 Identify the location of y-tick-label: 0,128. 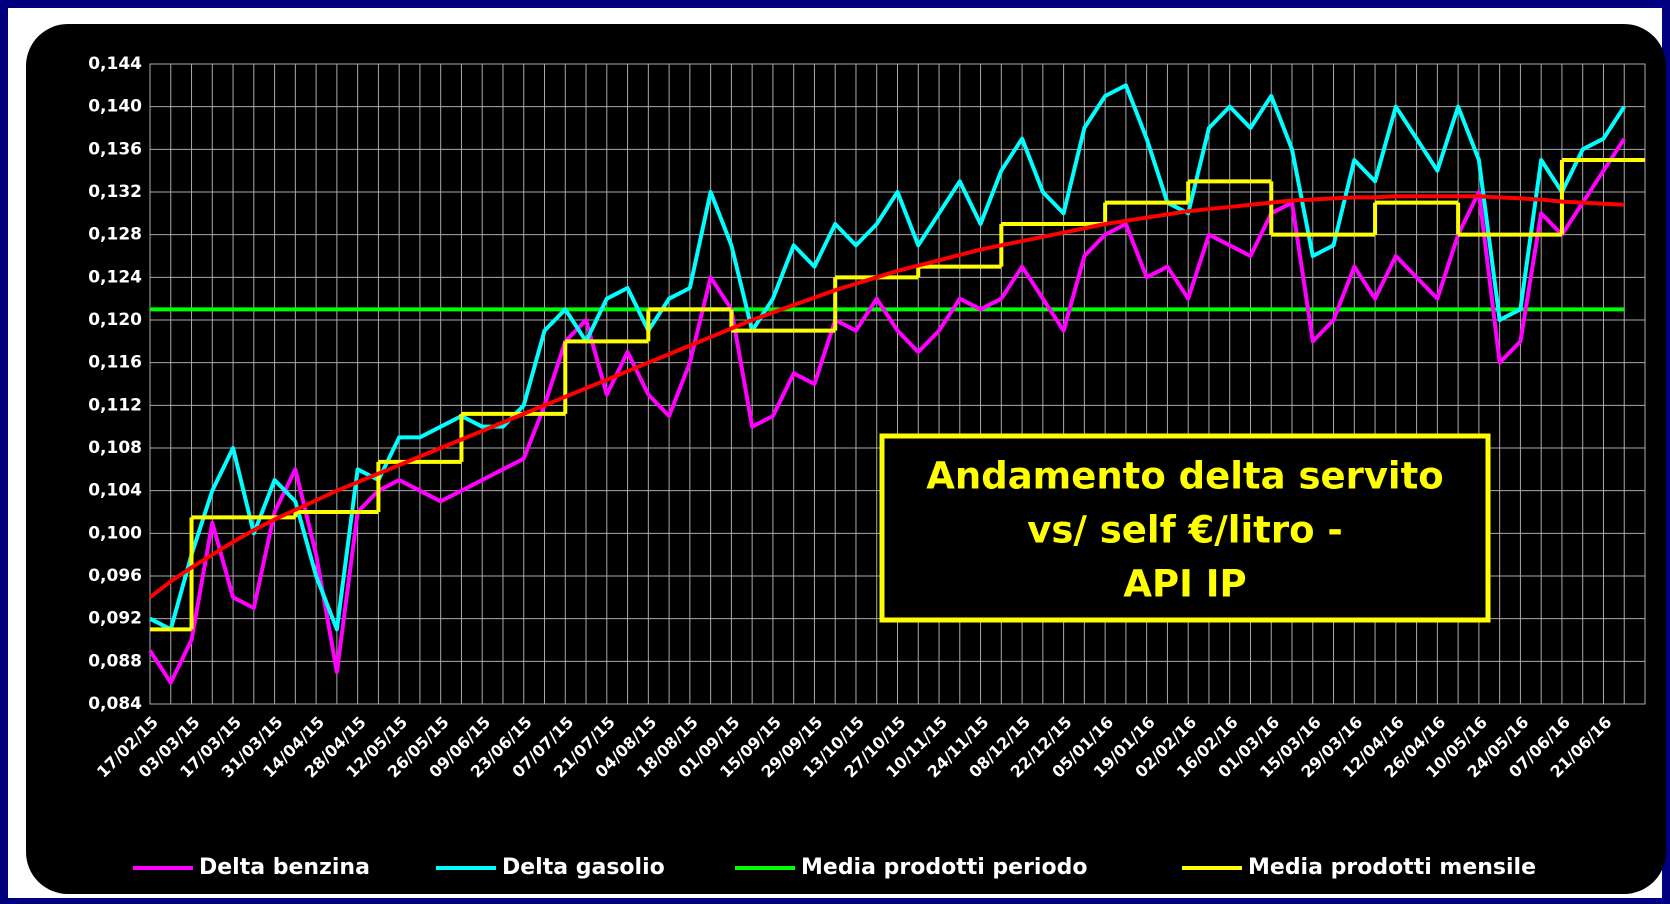
(115, 235).